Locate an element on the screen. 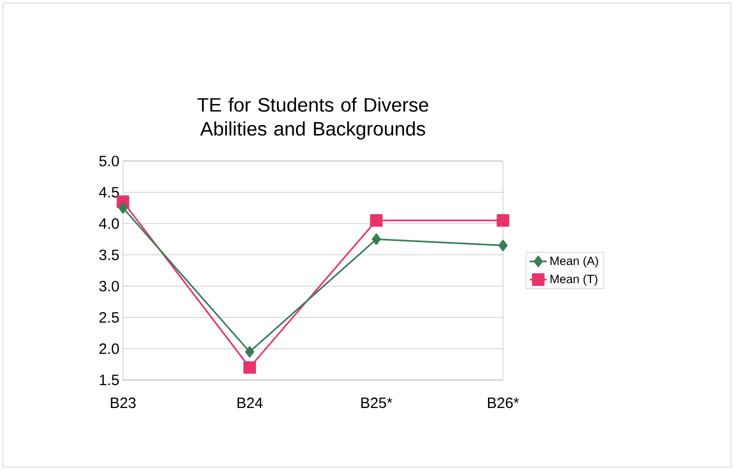  x-tick-label: B24 is located at coordinates (250, 403).